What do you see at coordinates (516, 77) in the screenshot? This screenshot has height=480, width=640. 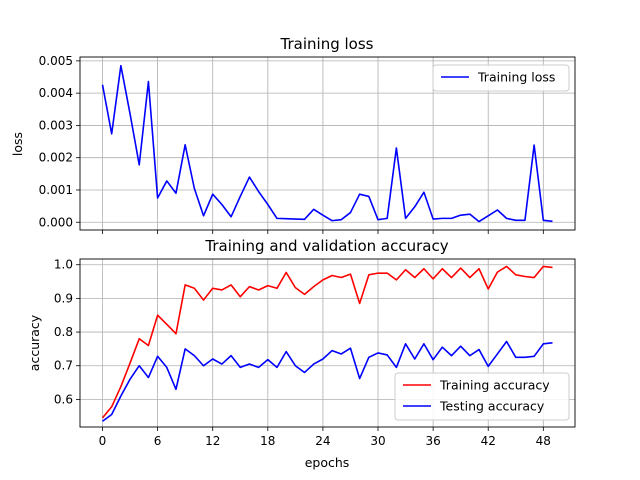 I see `legend-label: Training loss` at bounding box center [516, 77].